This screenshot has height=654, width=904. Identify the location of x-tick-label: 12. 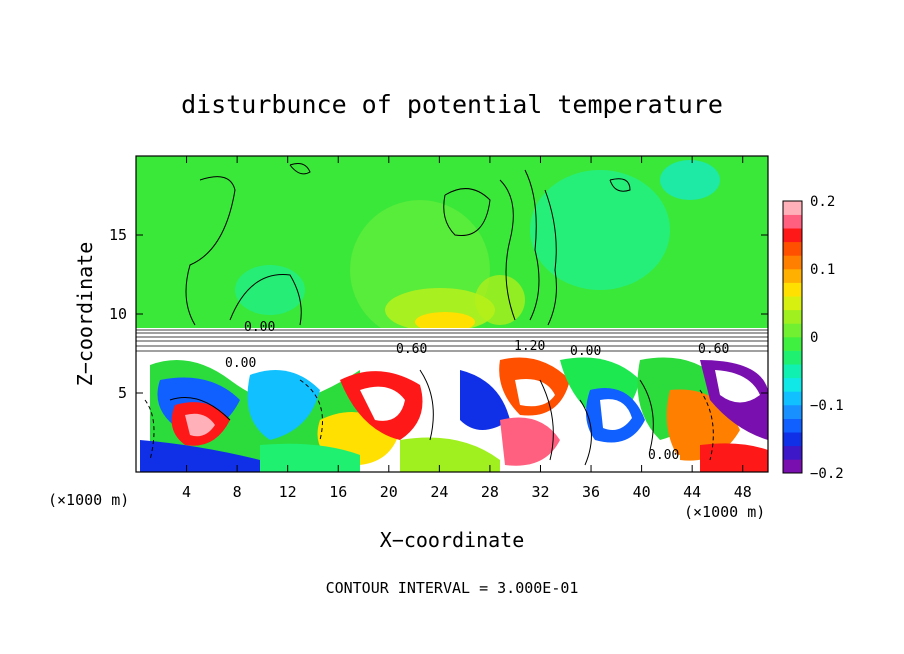
(288, 492).